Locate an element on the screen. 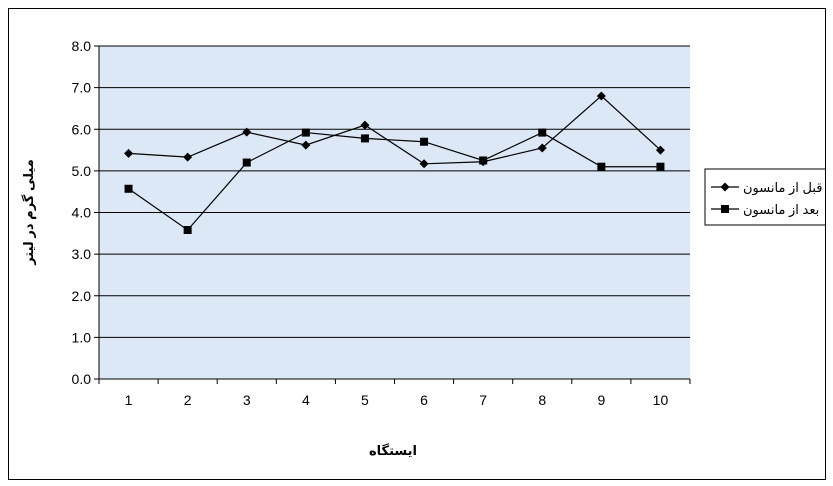 The image size is (833, 486). x-tick-label: 8 is located at coordinates (542, 400).